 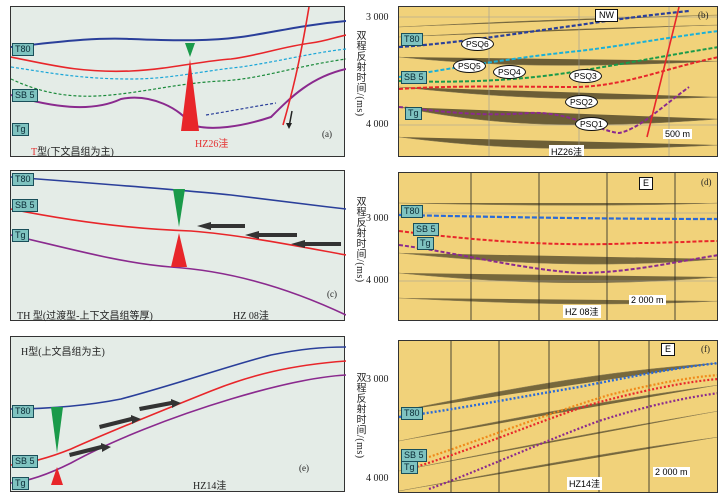 I want to click on panel-a: T80 SB 5 Tg T型(下文昌组为主) HZ26洼 (a), so click(x=178, y=82).